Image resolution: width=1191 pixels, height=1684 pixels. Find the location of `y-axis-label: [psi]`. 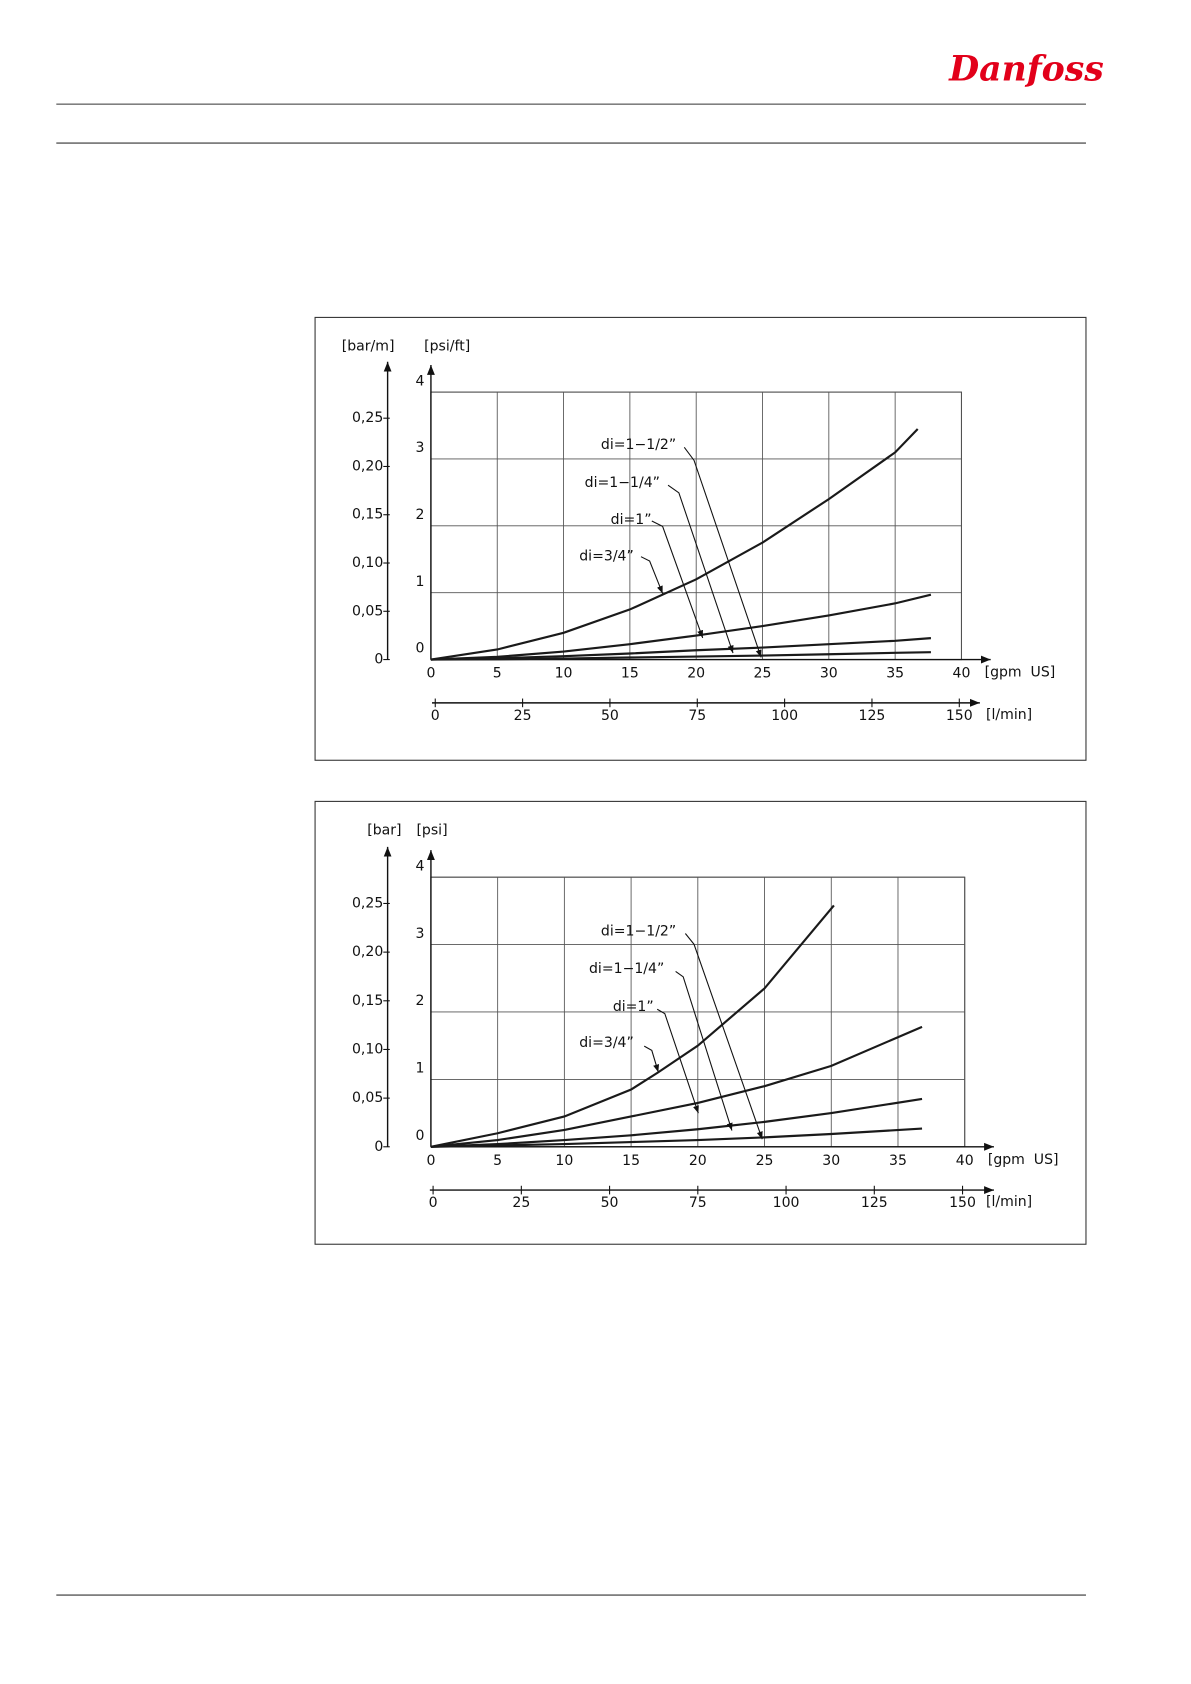

y-axis-label: [psi] is located at coordinates (431, 831).